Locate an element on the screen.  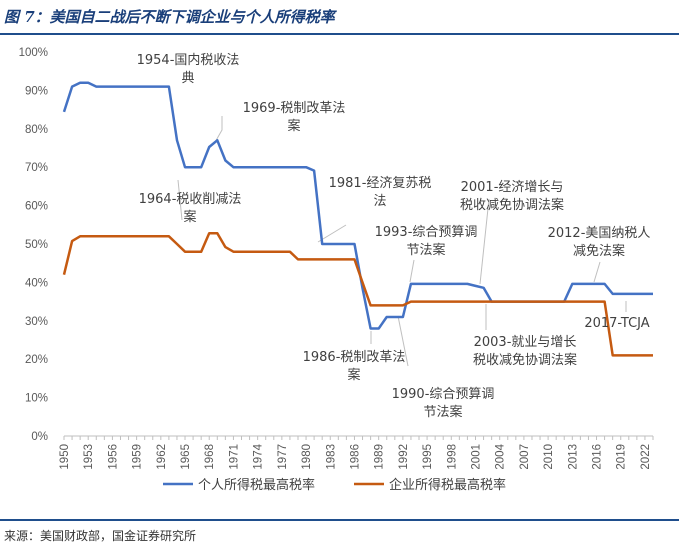
annotation-label: 2001-经济增长与税收减免协调法案 is located at coordinates (512, 196).